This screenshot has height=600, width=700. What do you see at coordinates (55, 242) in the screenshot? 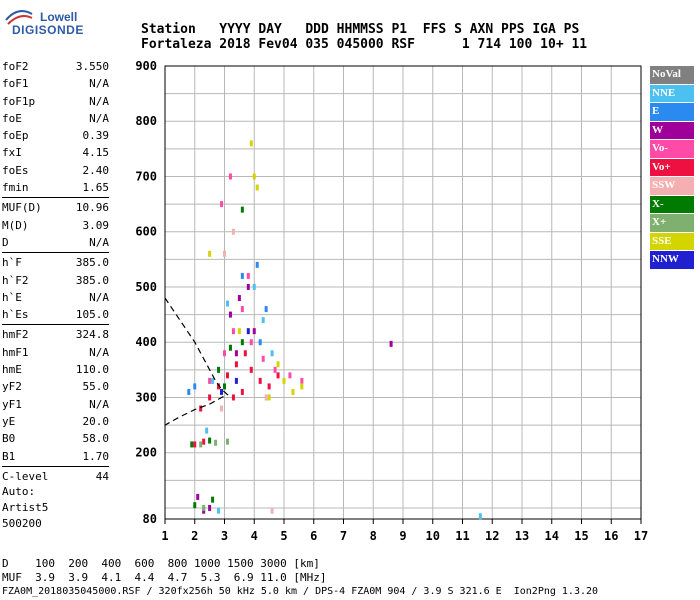
I see `param-row: D N/A` at bounding box center [55, 242].